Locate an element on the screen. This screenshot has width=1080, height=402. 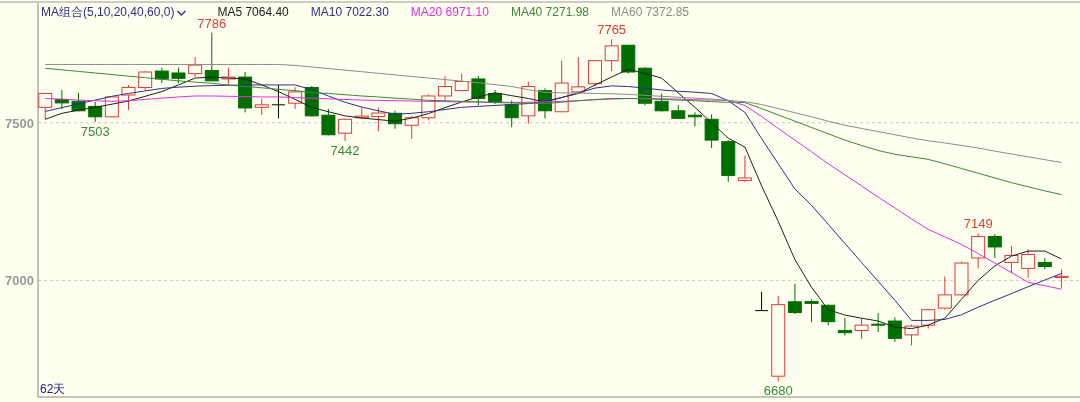
y-tick-label: 7000 is located at coordinates (19, 281).